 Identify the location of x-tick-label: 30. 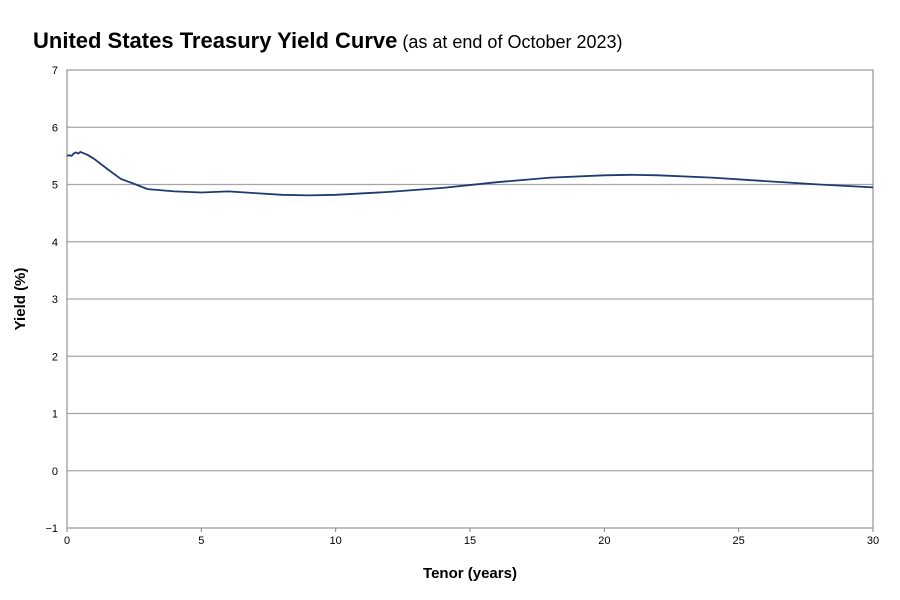
(873, 541).